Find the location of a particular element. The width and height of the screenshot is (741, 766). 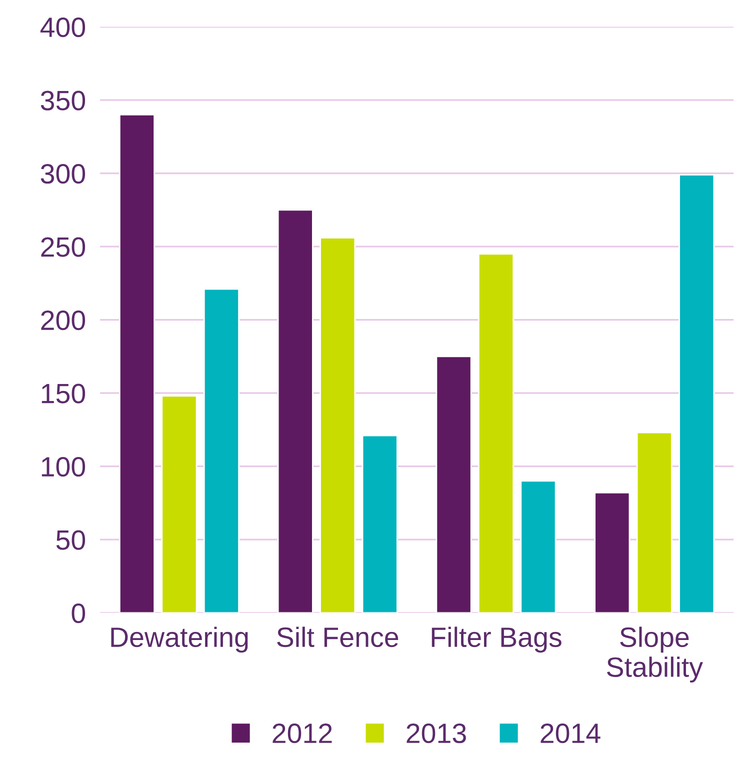

legend-label: 2012 is located at coordinates (302, 734).